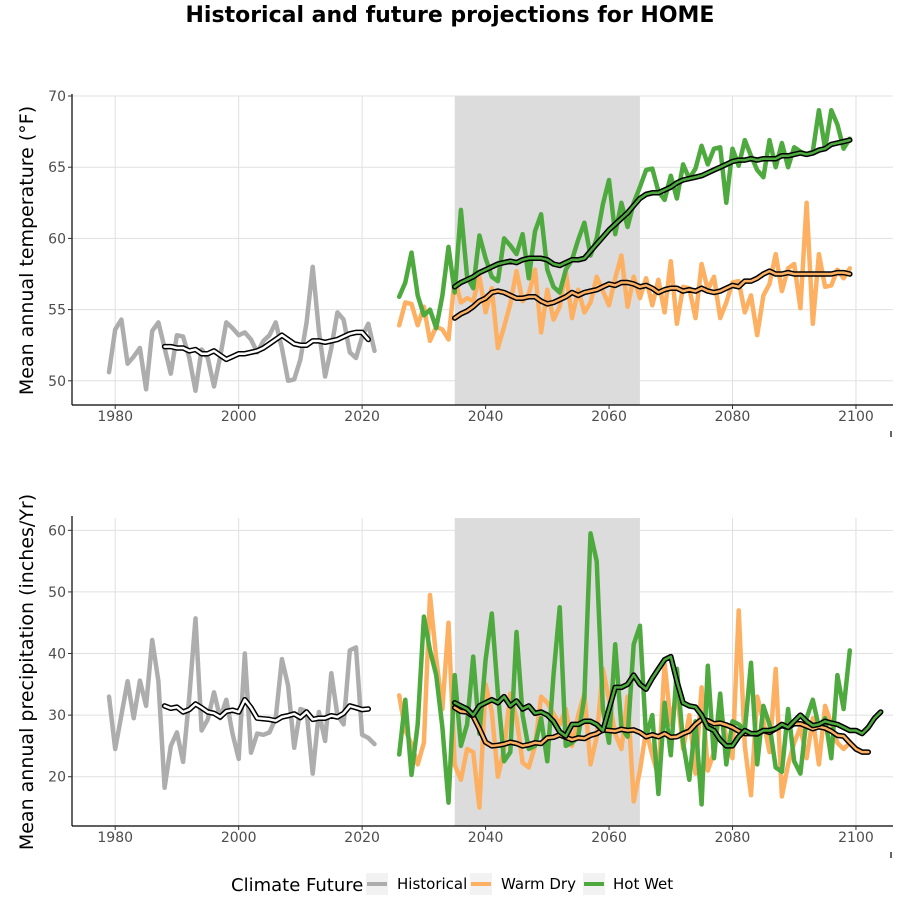  What do you see at coordinates (27, 672) in the screenshot?
I see `y-axis-label: Mean annual precipitation (inches/Yr)` at bounding box center [27, 672].